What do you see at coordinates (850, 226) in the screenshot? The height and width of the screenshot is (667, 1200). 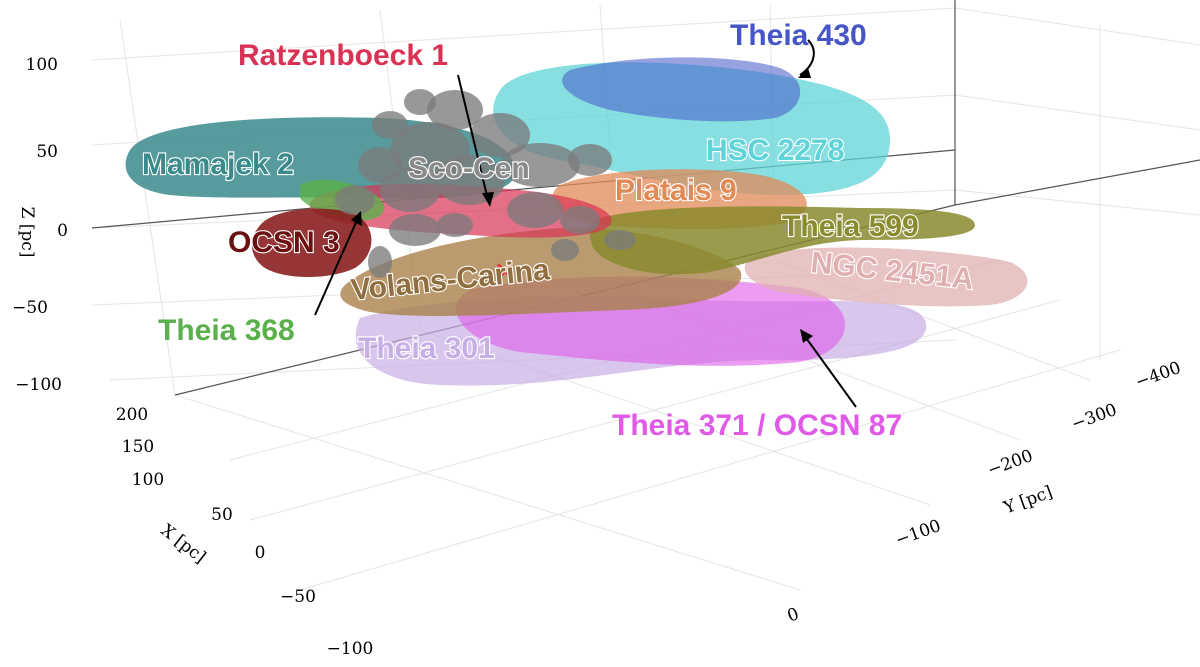 I see `cluster-label-theia599: Theia 599` at bounding box center [850, 226].